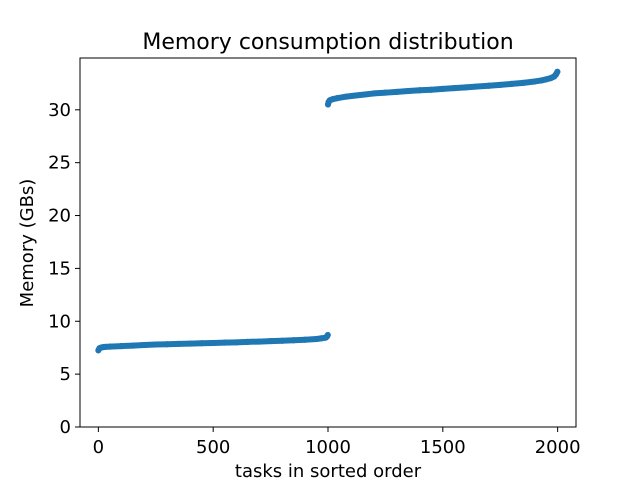 The width and height of the screenshot is (640, 480). I want to click on x-axis-label: tasks in sorted order, so click(328, 470).